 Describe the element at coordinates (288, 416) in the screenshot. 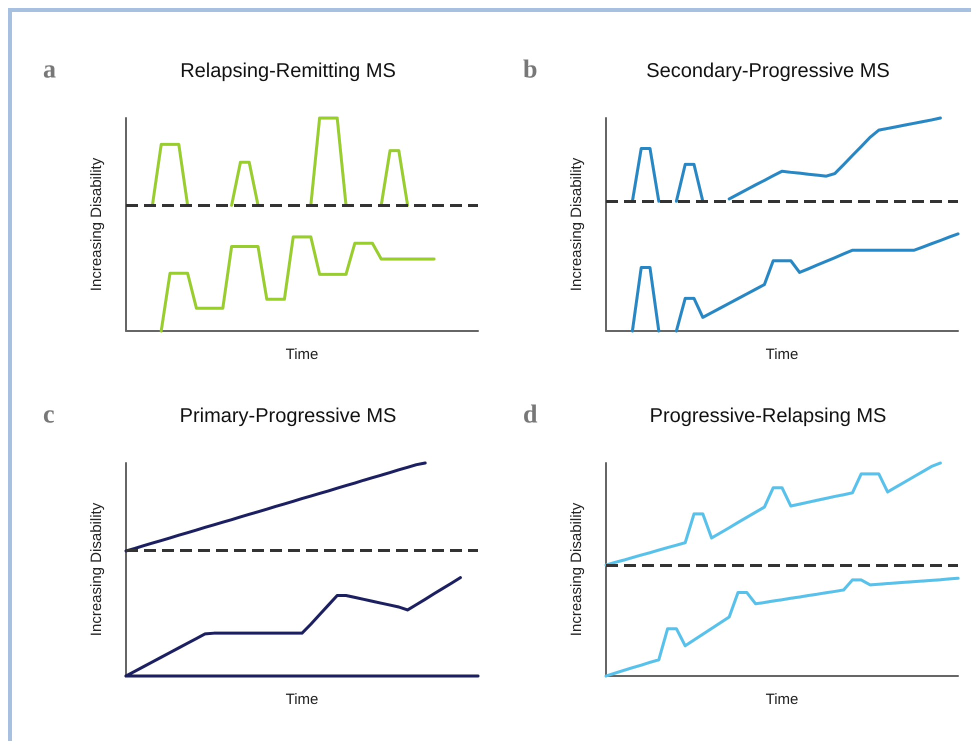

I see `chart-title: Primary-Progressive MS` at that location.